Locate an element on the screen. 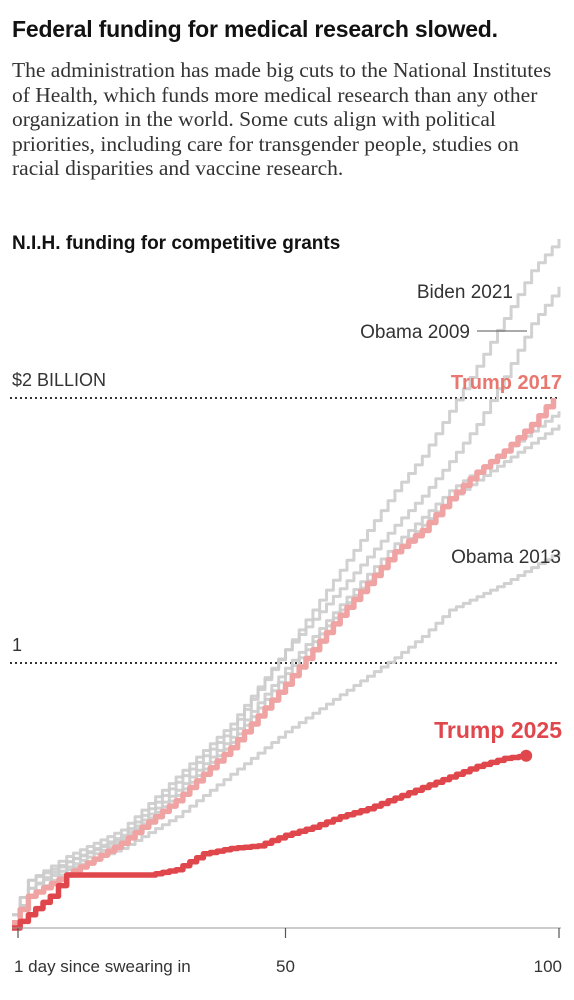  series-label-obama-2013: Obama 2013 is located at coordinates (506, 557).